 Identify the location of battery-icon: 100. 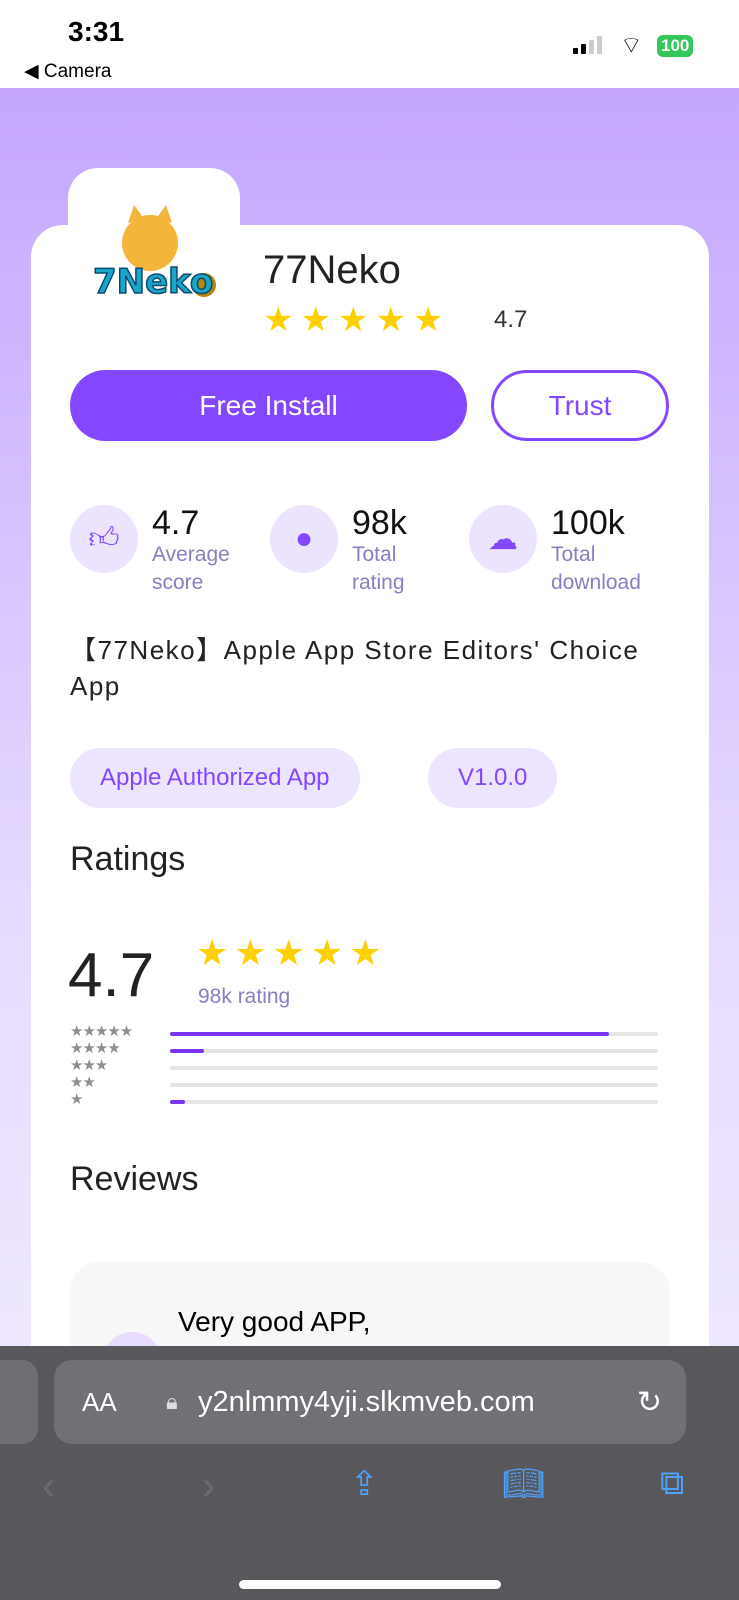
(675, 46).